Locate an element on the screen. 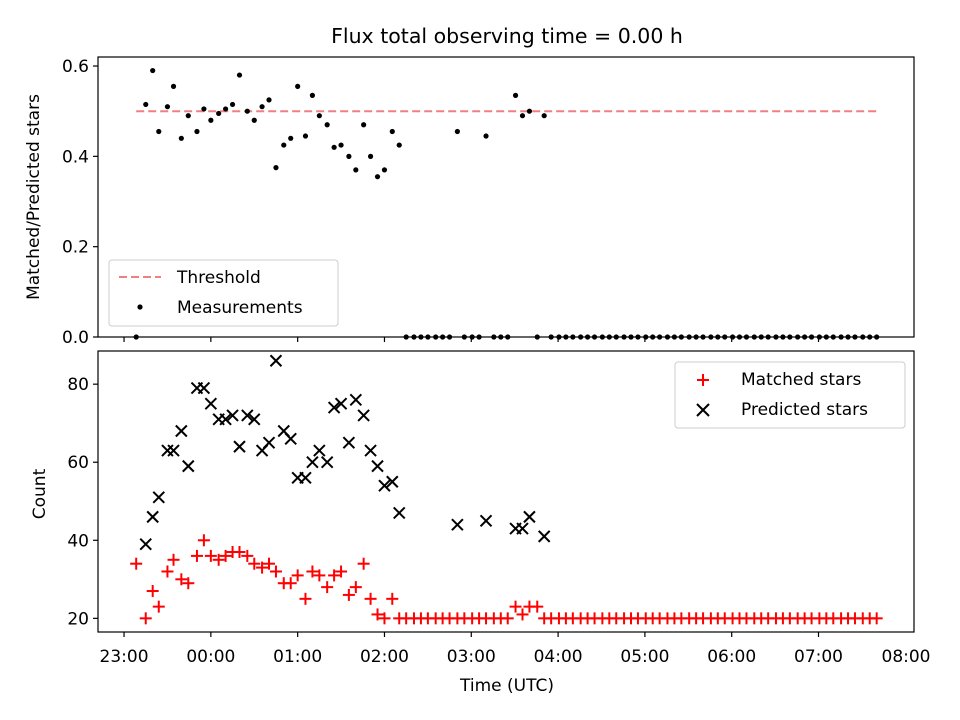  legend-threshold-label: Threshold is located at coordinates (218, 278).